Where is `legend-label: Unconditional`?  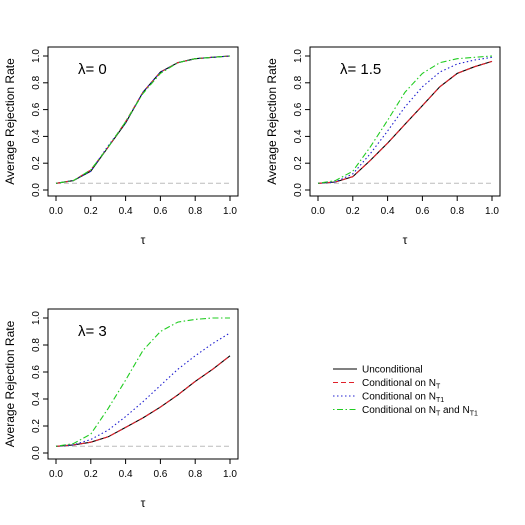
legend-label: Unconditional is located at coordinates (392, 370).